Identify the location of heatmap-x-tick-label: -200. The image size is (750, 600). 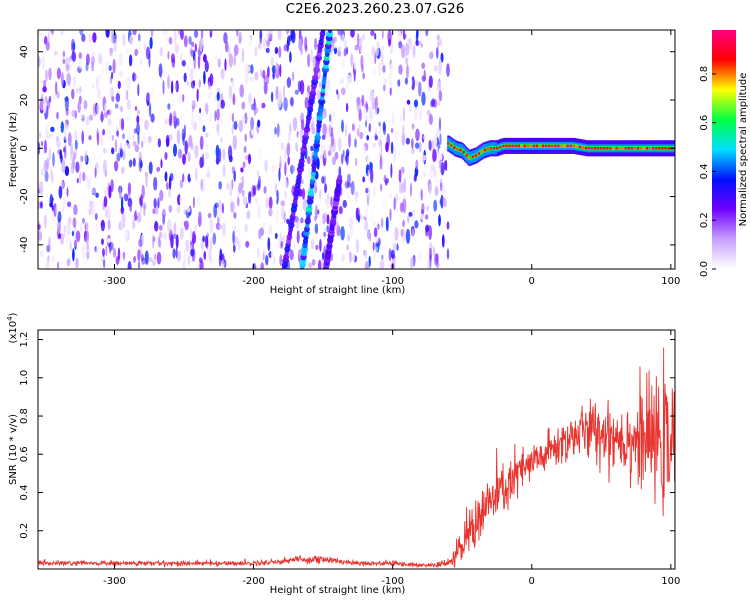
(253, 281).